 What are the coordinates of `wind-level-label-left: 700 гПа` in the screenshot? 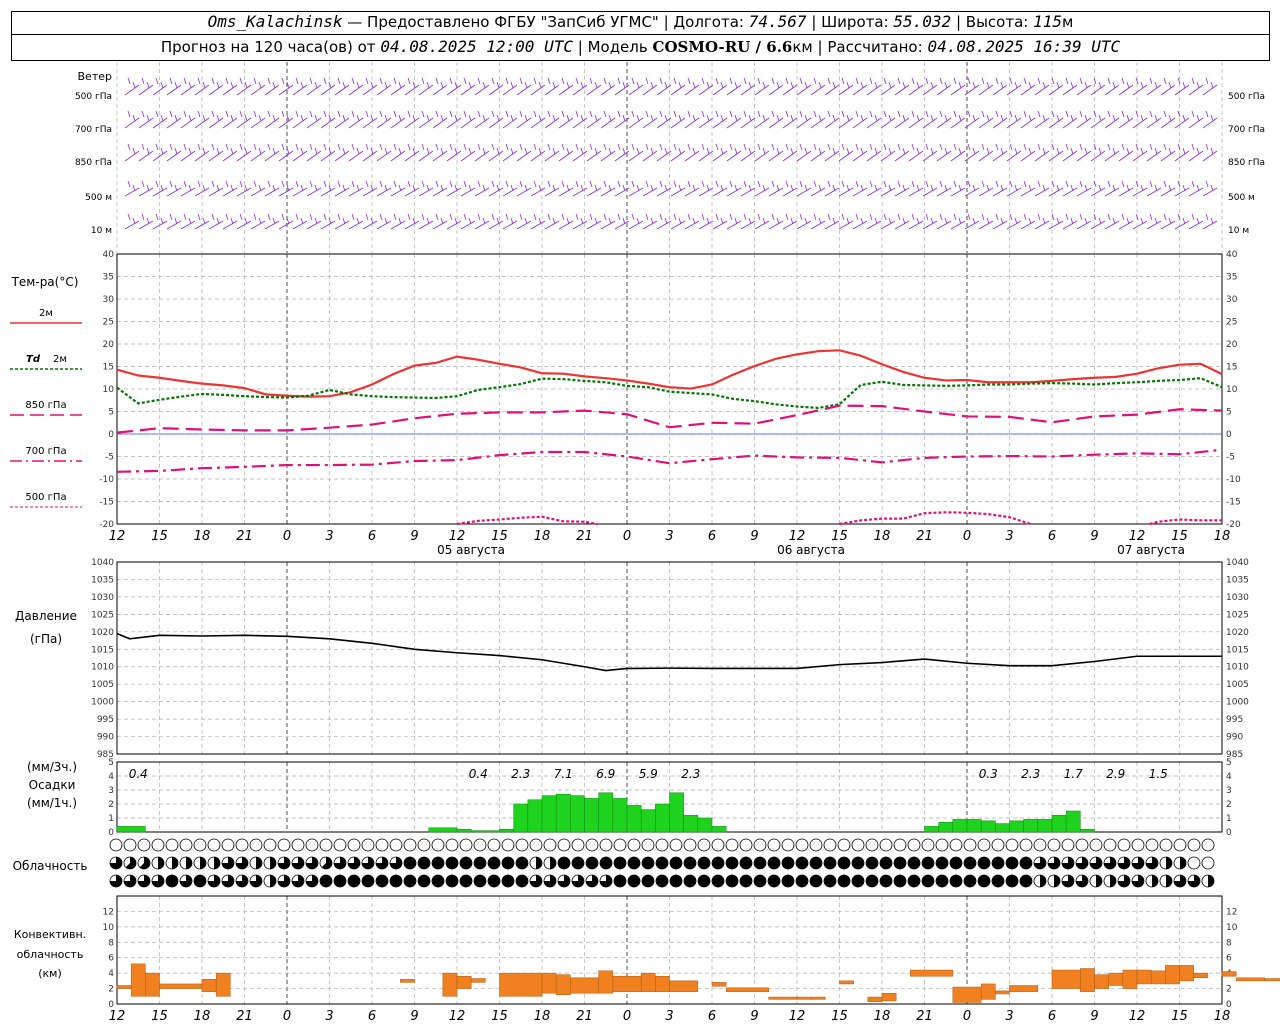 It's located at (93, 130).